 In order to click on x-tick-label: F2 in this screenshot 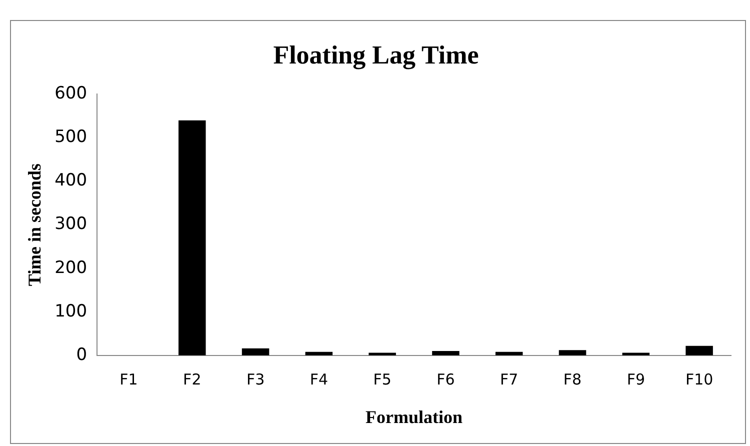, I will do `click(192, 379)`.